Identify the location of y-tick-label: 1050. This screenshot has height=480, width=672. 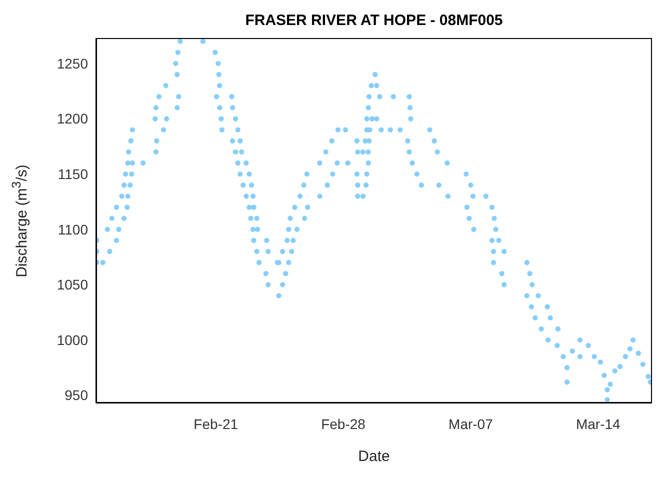
(72, 284).